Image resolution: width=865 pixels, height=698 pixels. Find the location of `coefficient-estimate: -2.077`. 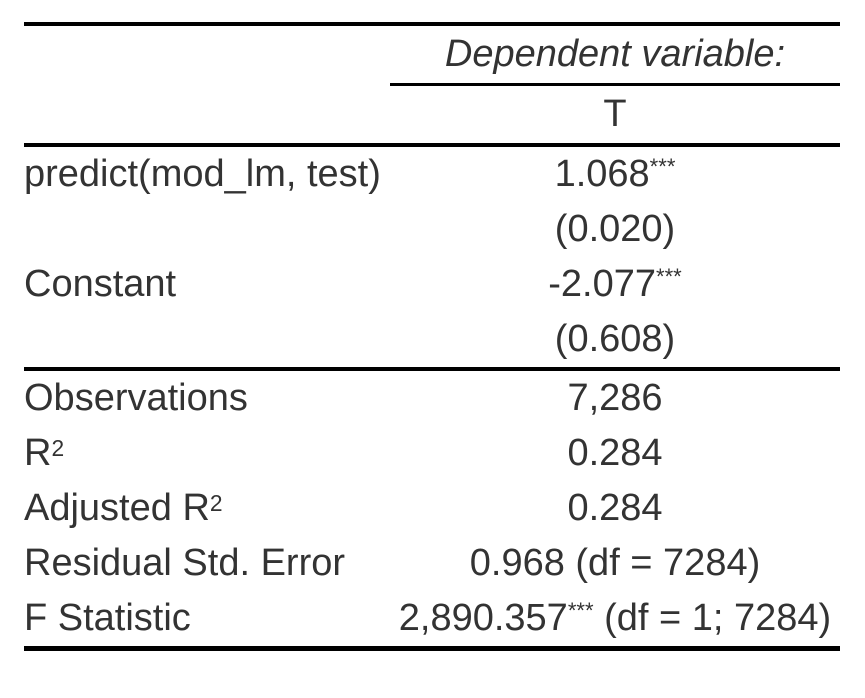

coefficient-estimate: -2.077 is located at coordinates (602, 284).